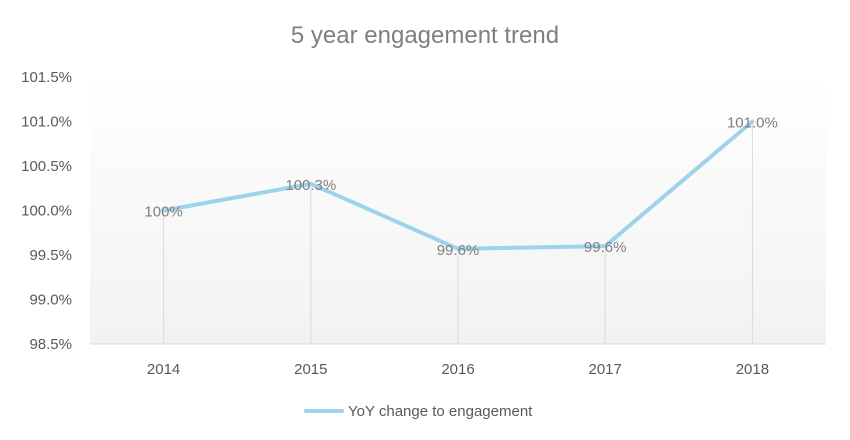 This screenshot has width=850, height=440. Describe the element at coordinates (46, 77) in the screenshot. I see `y-tick-label: 101.5%` at that location.